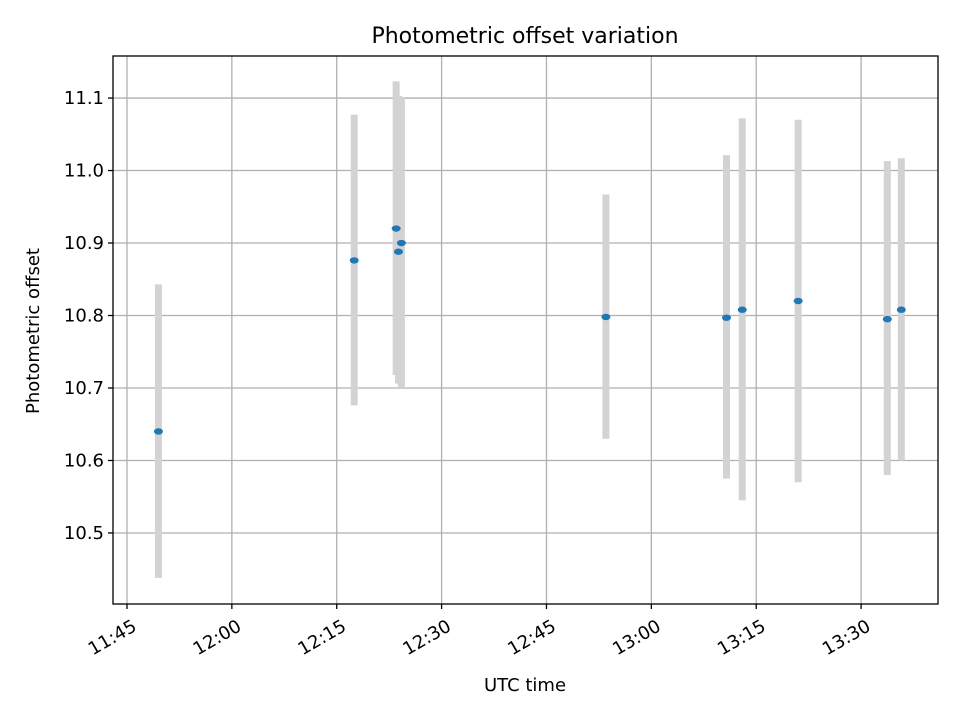  What do you see at coordinates (84, 533) in the screenshot?
I see `y-tick-label: 10.5` at bounding box center [84, 533].